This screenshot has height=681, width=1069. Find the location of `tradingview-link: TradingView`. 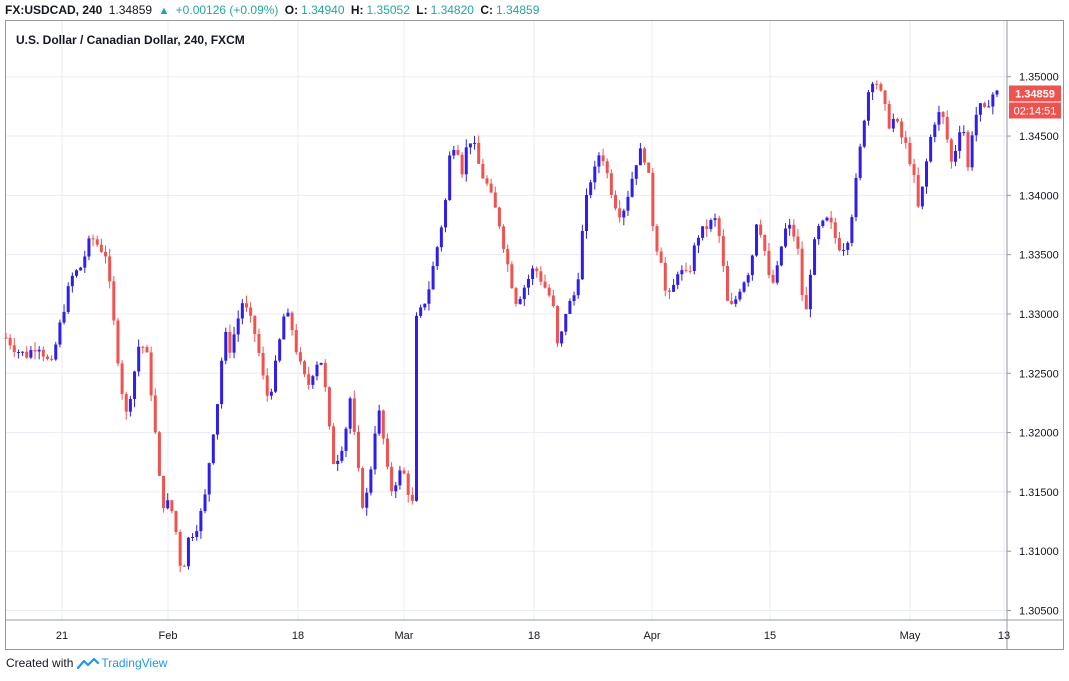

tradingview-link: TradingView is located at coordinates (122, 663).